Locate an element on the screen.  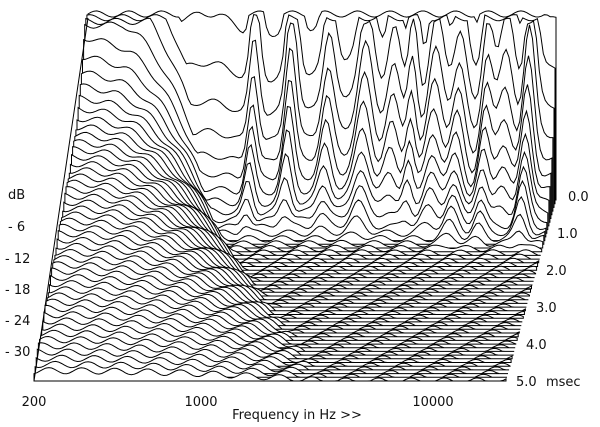
x-tick-label: 200 is located at coordinates (34, 402).